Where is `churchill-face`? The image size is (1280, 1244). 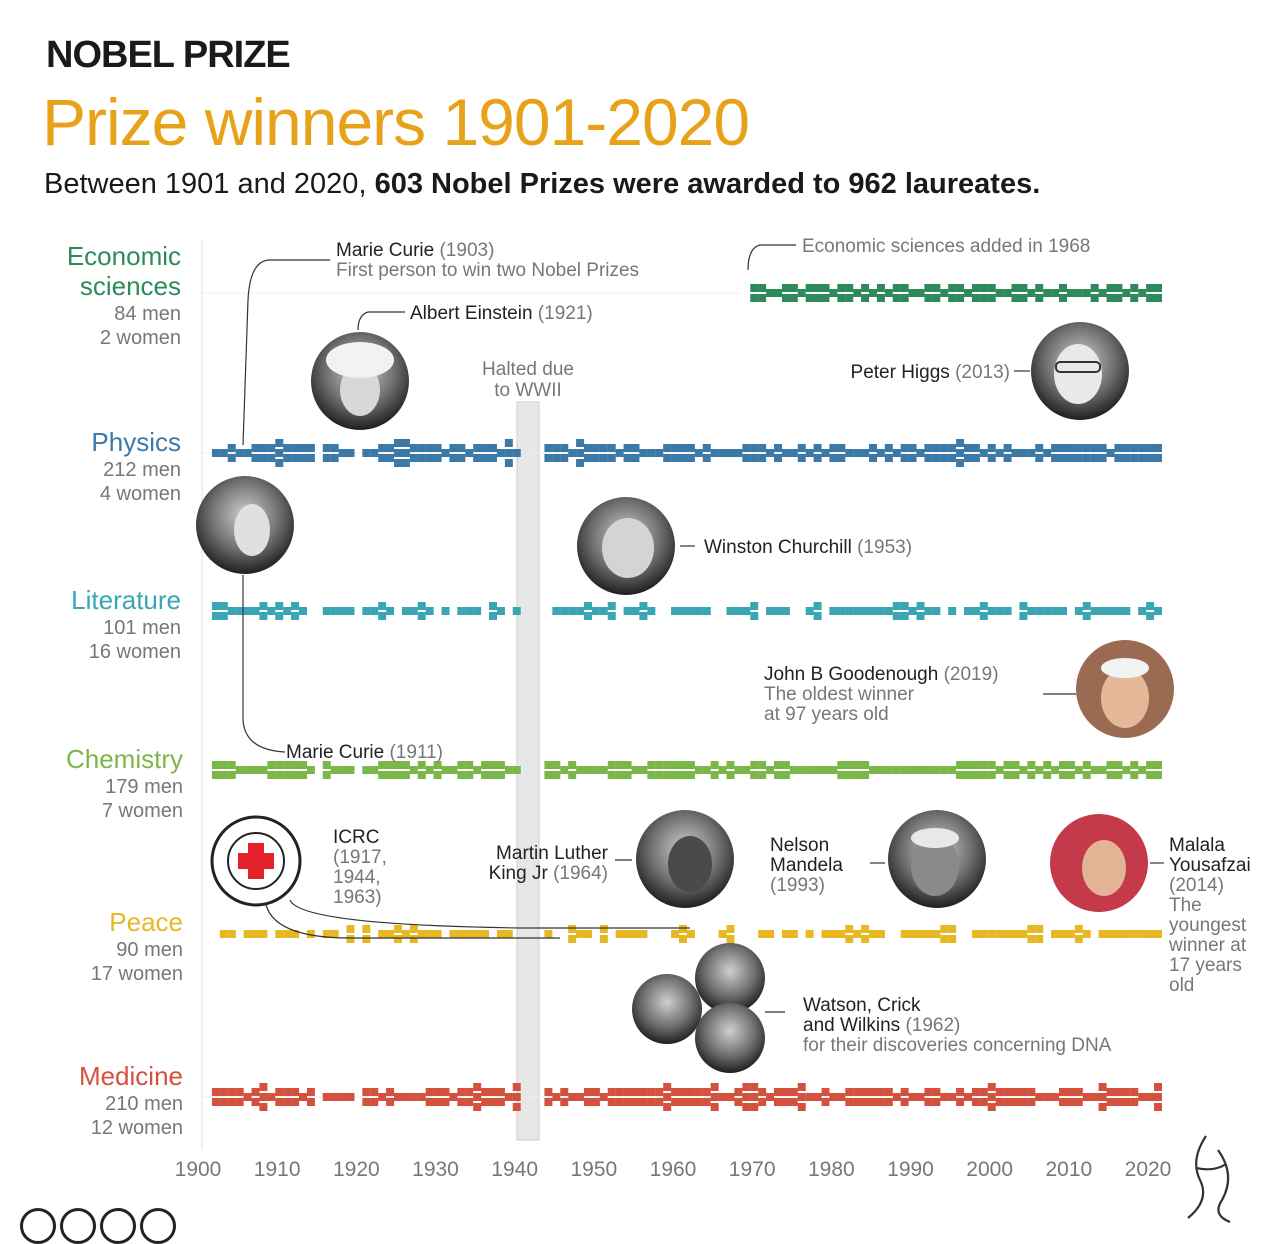
churchill-face is located at coordinates (628, 548).